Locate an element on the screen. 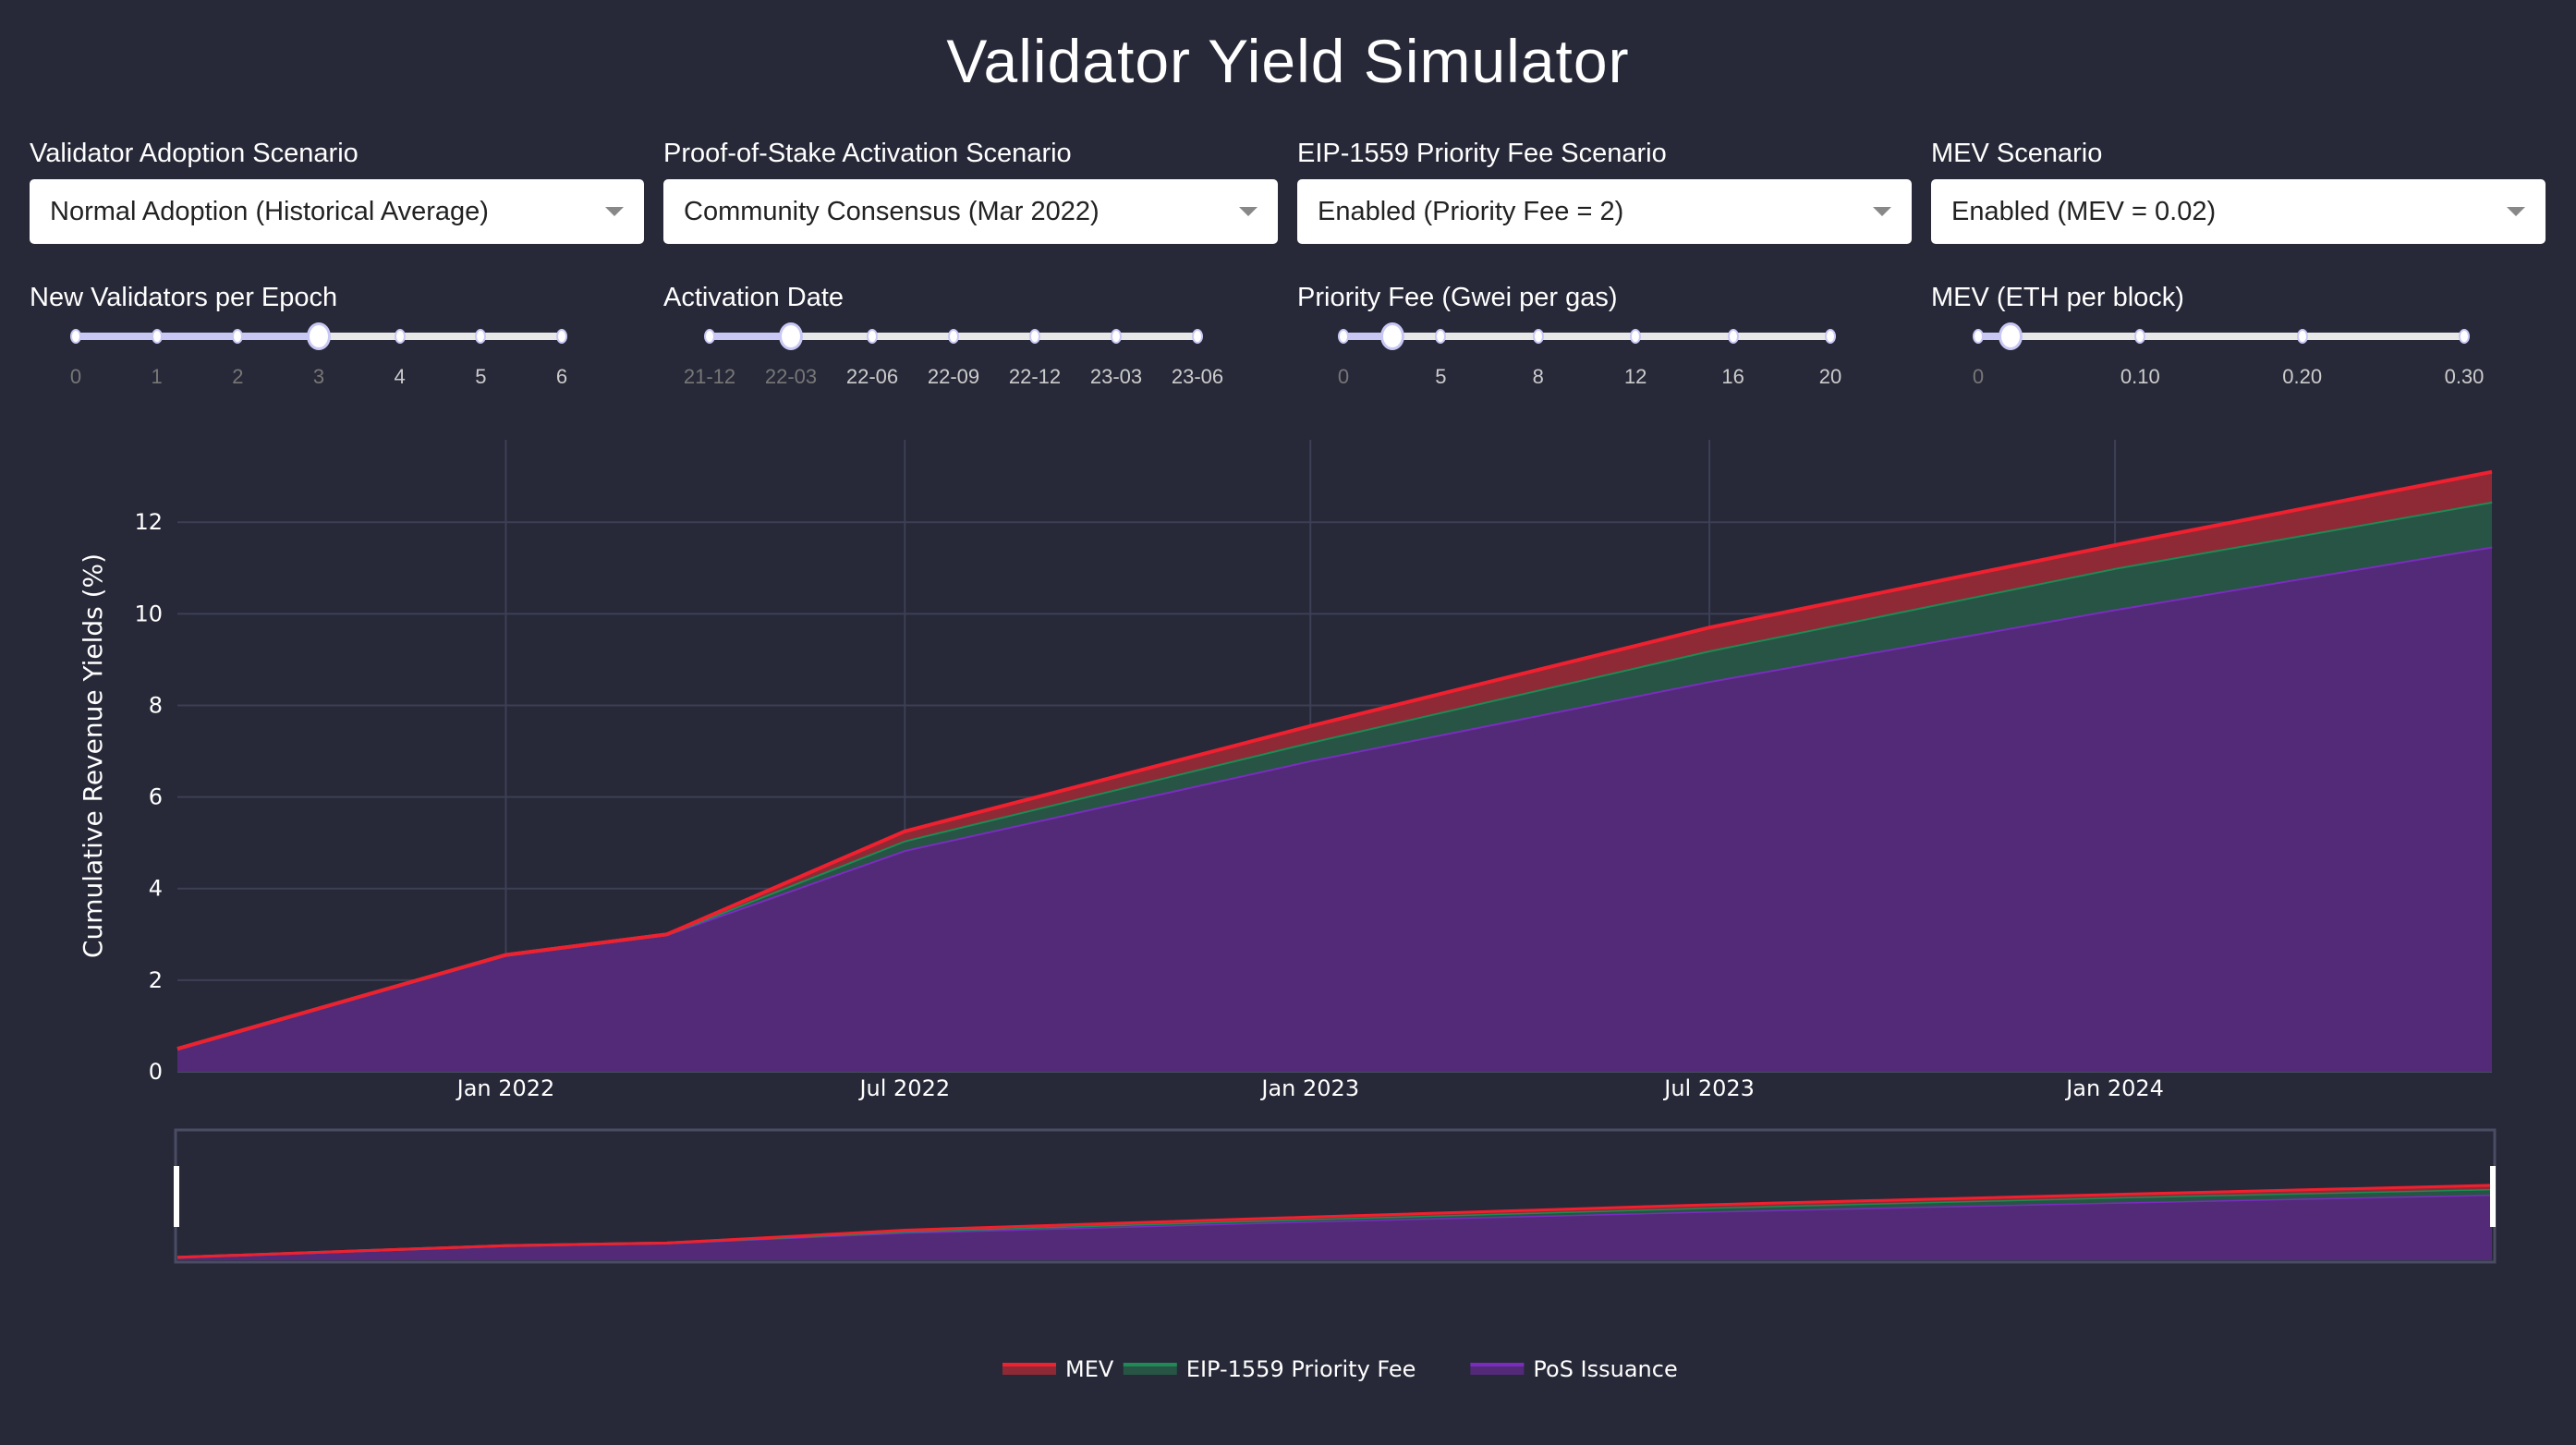 This screenshot has height=1445, width=2576. slider: 0 0.10 0.20 0.30 is located at coordinates (2238, 354).